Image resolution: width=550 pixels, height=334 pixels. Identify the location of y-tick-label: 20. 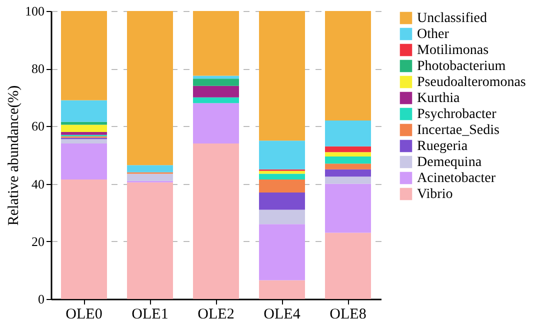
(38, 241).